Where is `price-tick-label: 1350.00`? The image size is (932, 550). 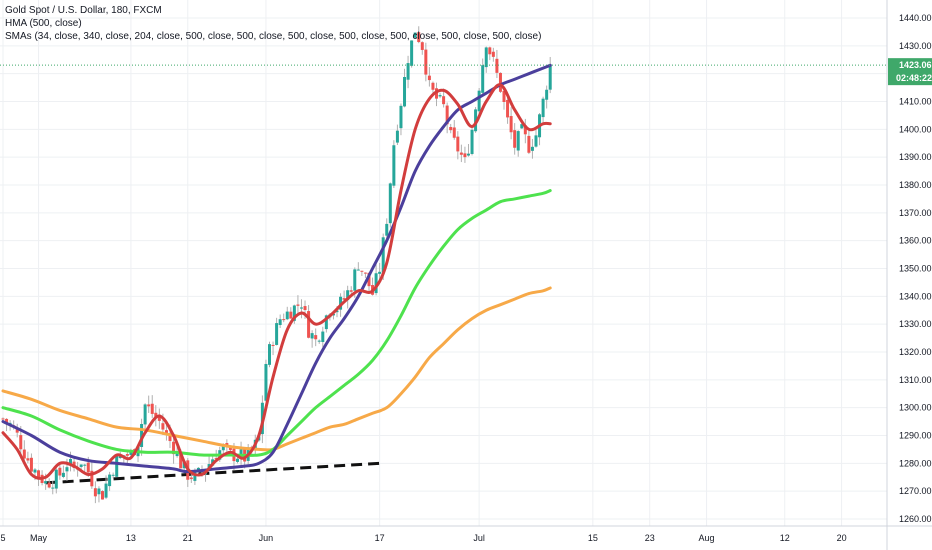 price-tick-label: 1350.00 is located at coordinates (915, 269).